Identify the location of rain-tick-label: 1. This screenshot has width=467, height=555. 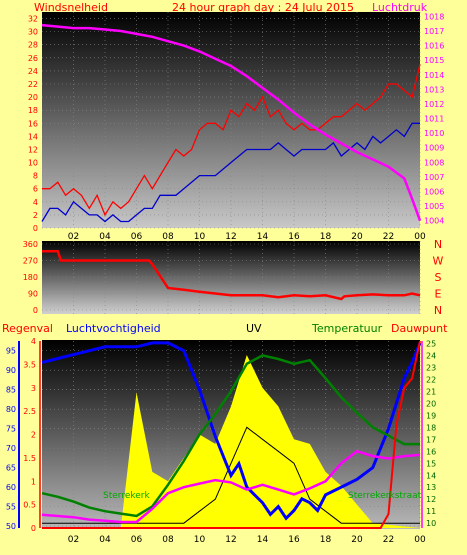
(33, 481).